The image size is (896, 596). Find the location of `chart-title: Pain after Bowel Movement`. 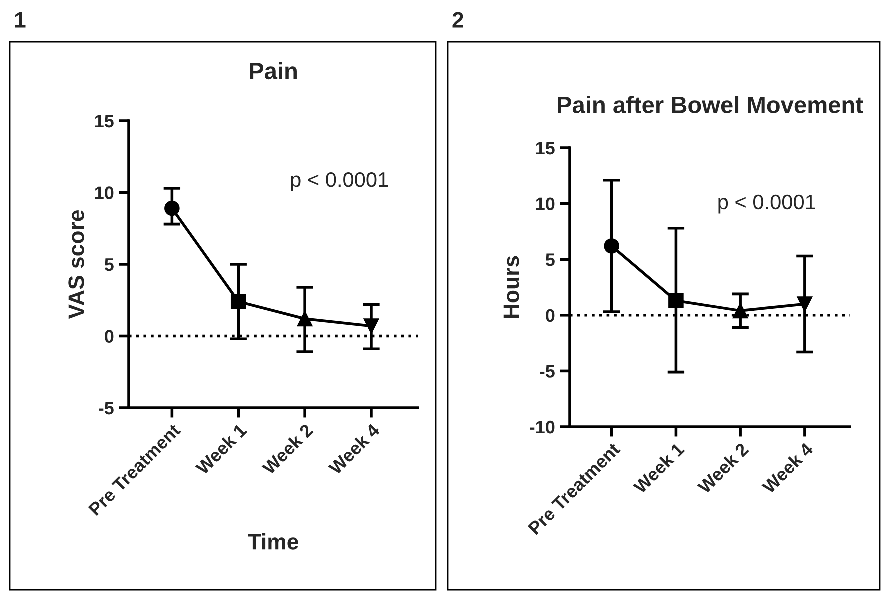

chart-title: Pain after Bowel Movement is located at coordinates (711, 105).